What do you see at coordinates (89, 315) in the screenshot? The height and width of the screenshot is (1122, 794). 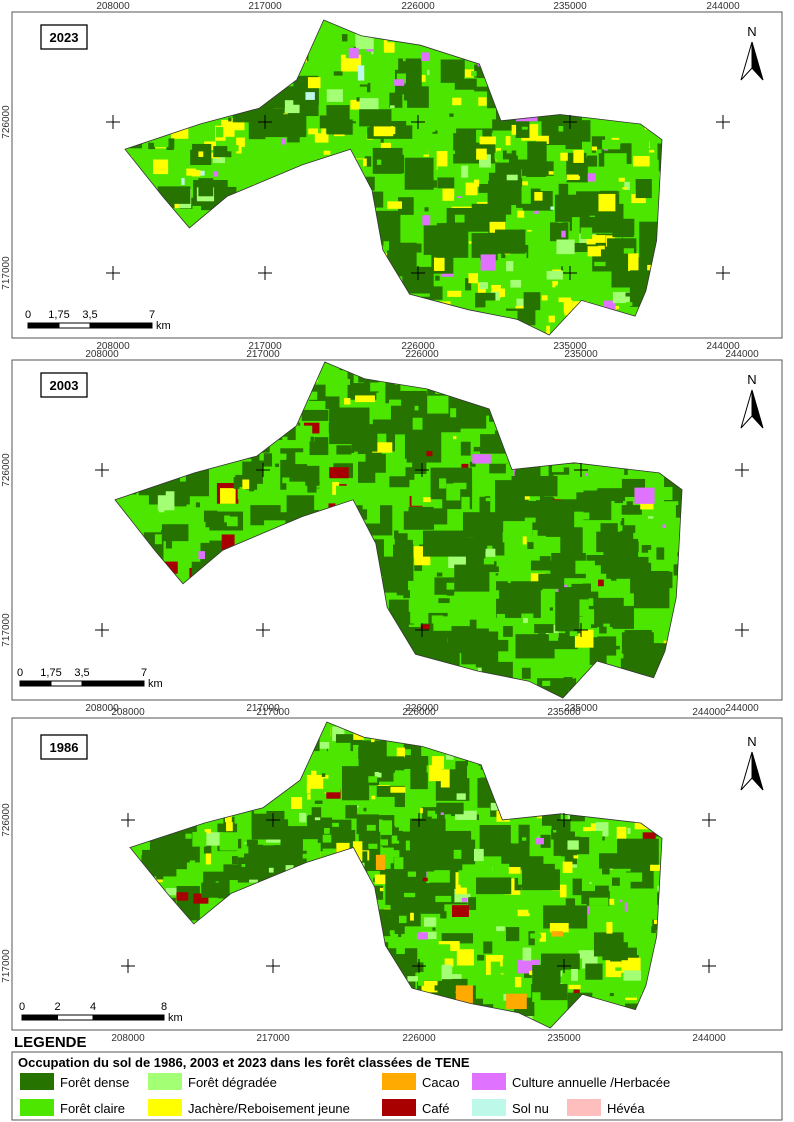 I see `scale-label: 3,5` at bounding box center [89, 315].